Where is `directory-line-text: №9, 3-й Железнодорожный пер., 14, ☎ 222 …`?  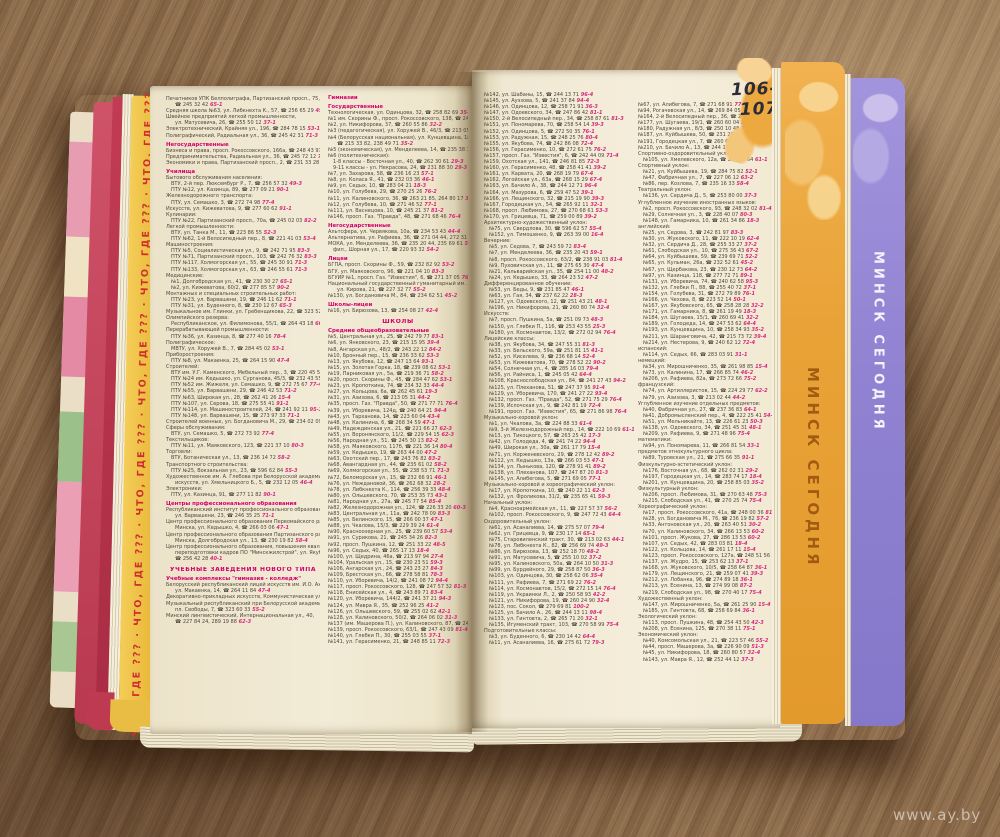
directory-line-text: №9, 3-й Железнодорожный пер., 14, ☎ 222 … is located at coordinates (555, 430).